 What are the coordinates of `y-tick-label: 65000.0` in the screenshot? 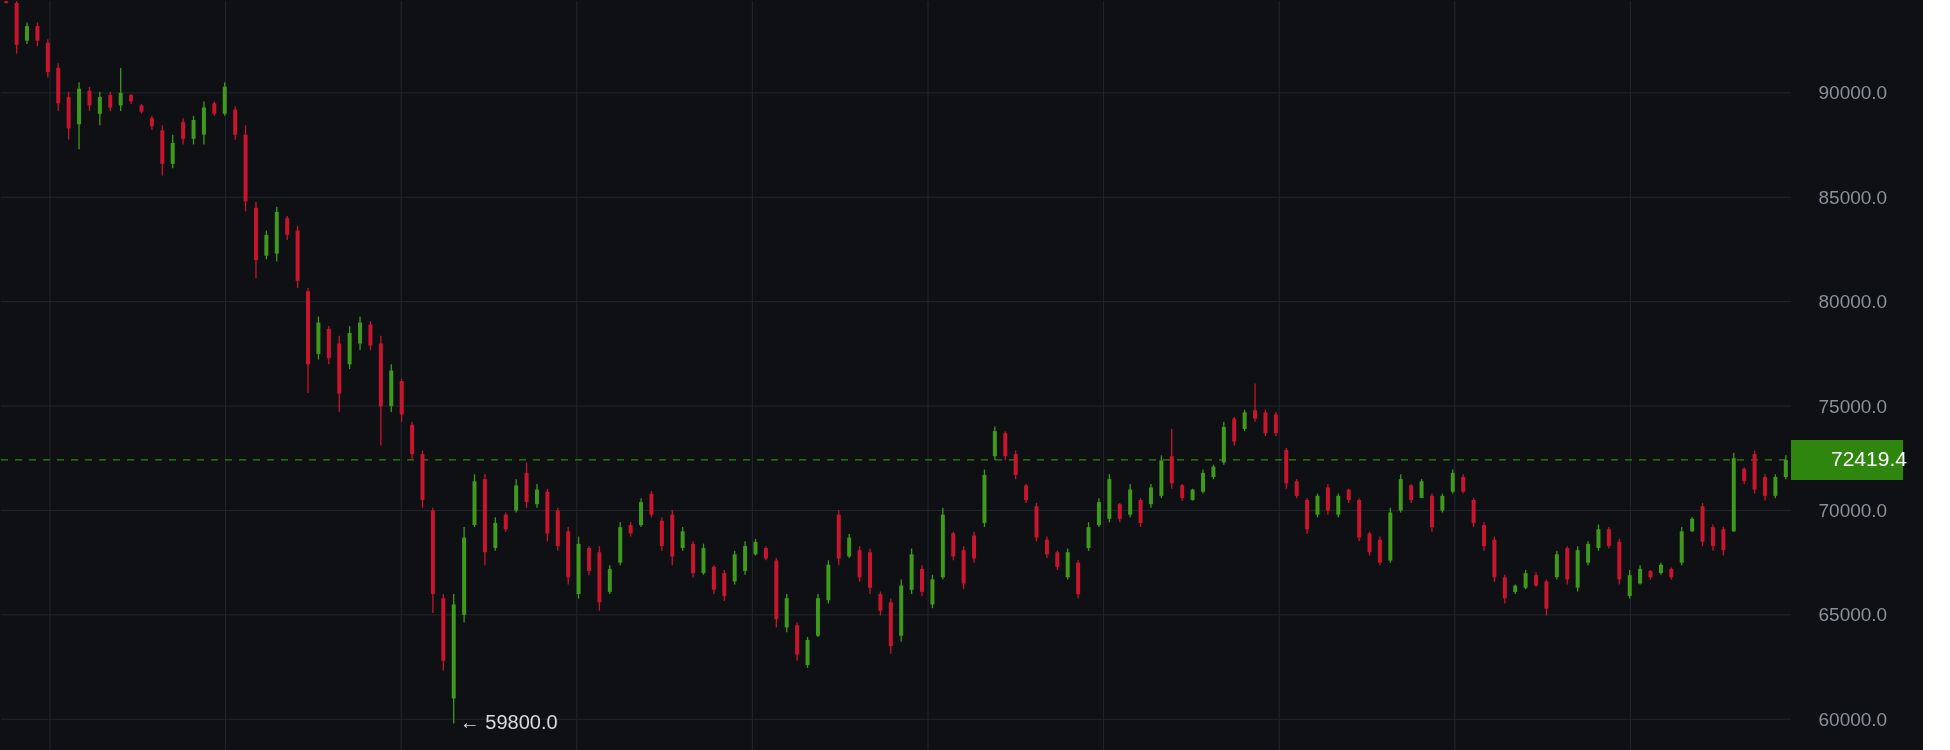 It's located at (1853, 615).